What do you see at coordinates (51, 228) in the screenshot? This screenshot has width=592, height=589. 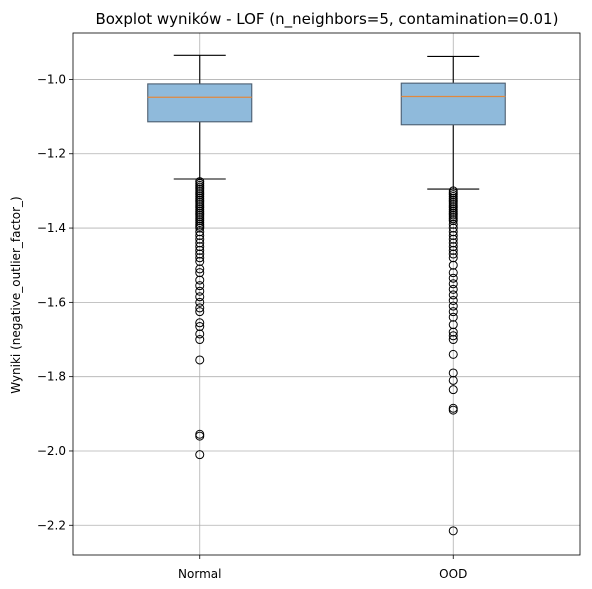 I see `y-tick-label: −1.4` at bounding box center [51, 228].